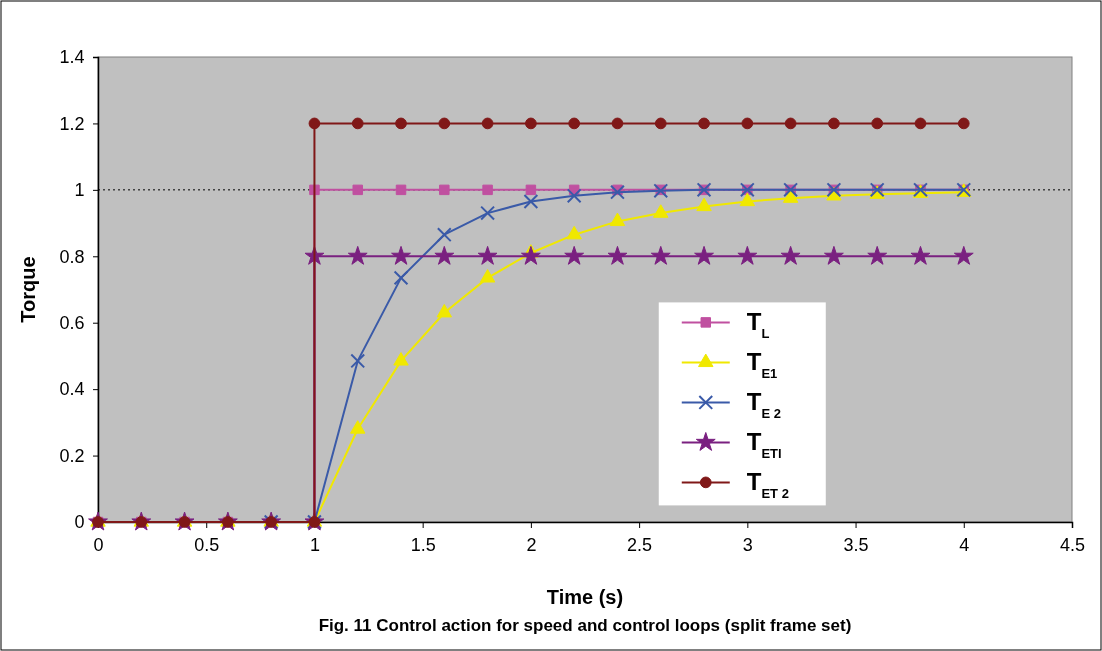  I want to click on y-tick-label: 0.4, so click(72, 389).